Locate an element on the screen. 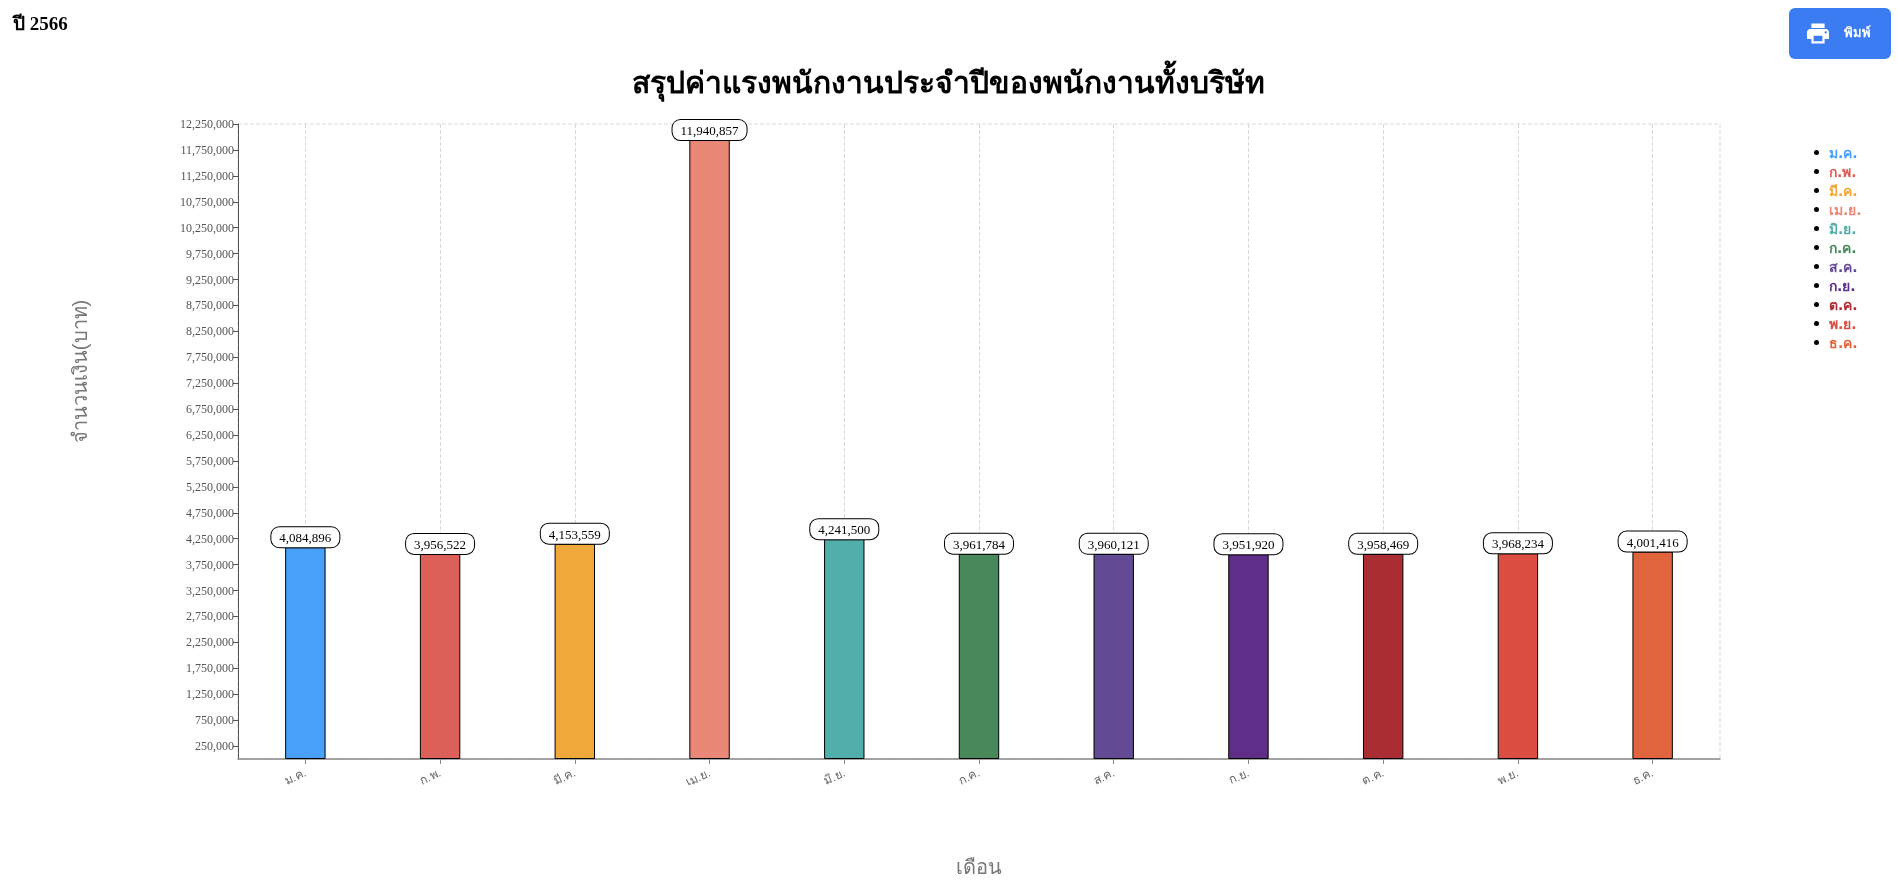 This screenshot has width=1897, height=883. x-tick-label: มี.ค. is located at coordinates (564, 776).